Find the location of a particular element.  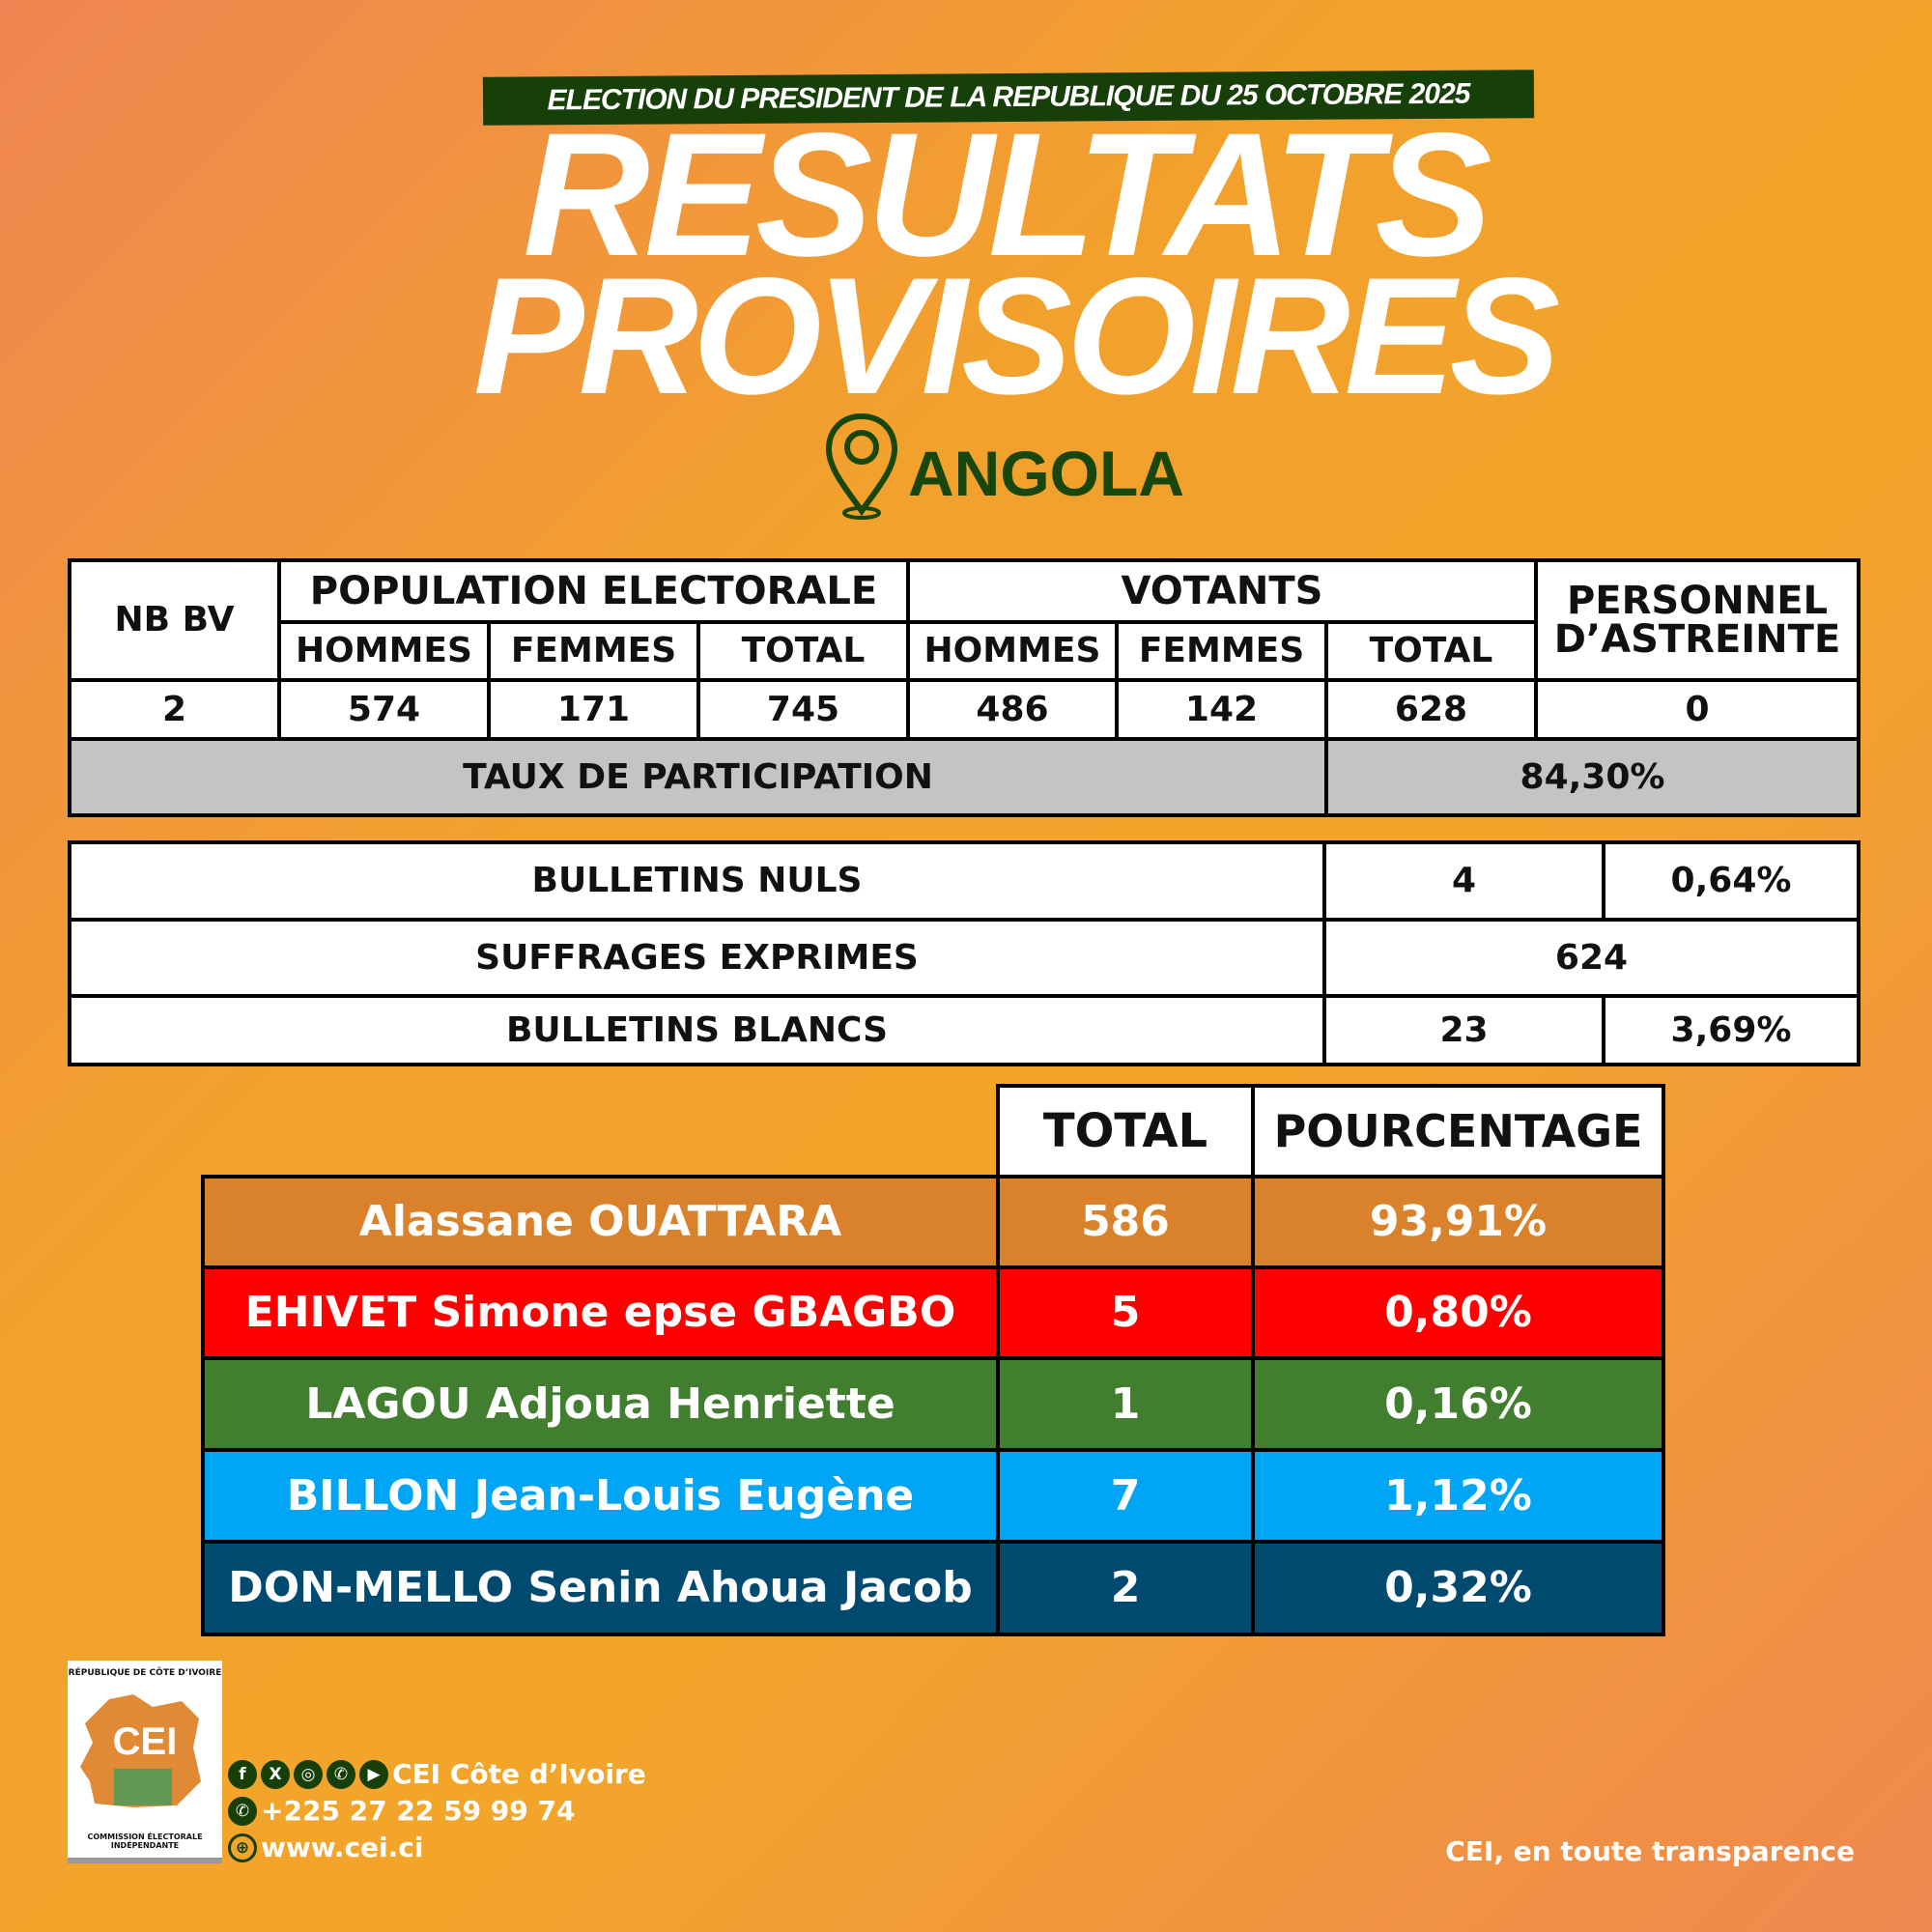

youtube-icon: ▶ is located at coordinates (373, 1774).